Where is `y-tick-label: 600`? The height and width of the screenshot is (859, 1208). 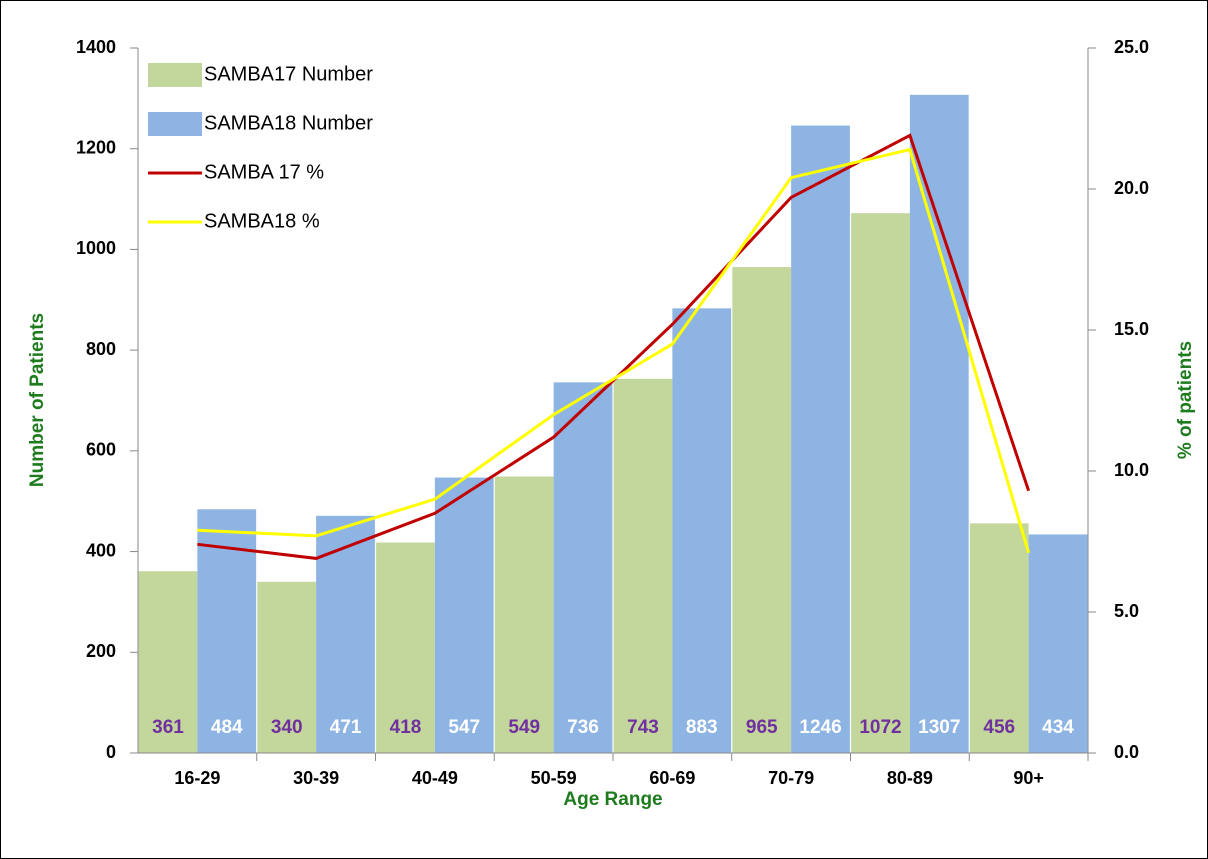 y-tick-label: 600 is located at coordinates (101, 450).